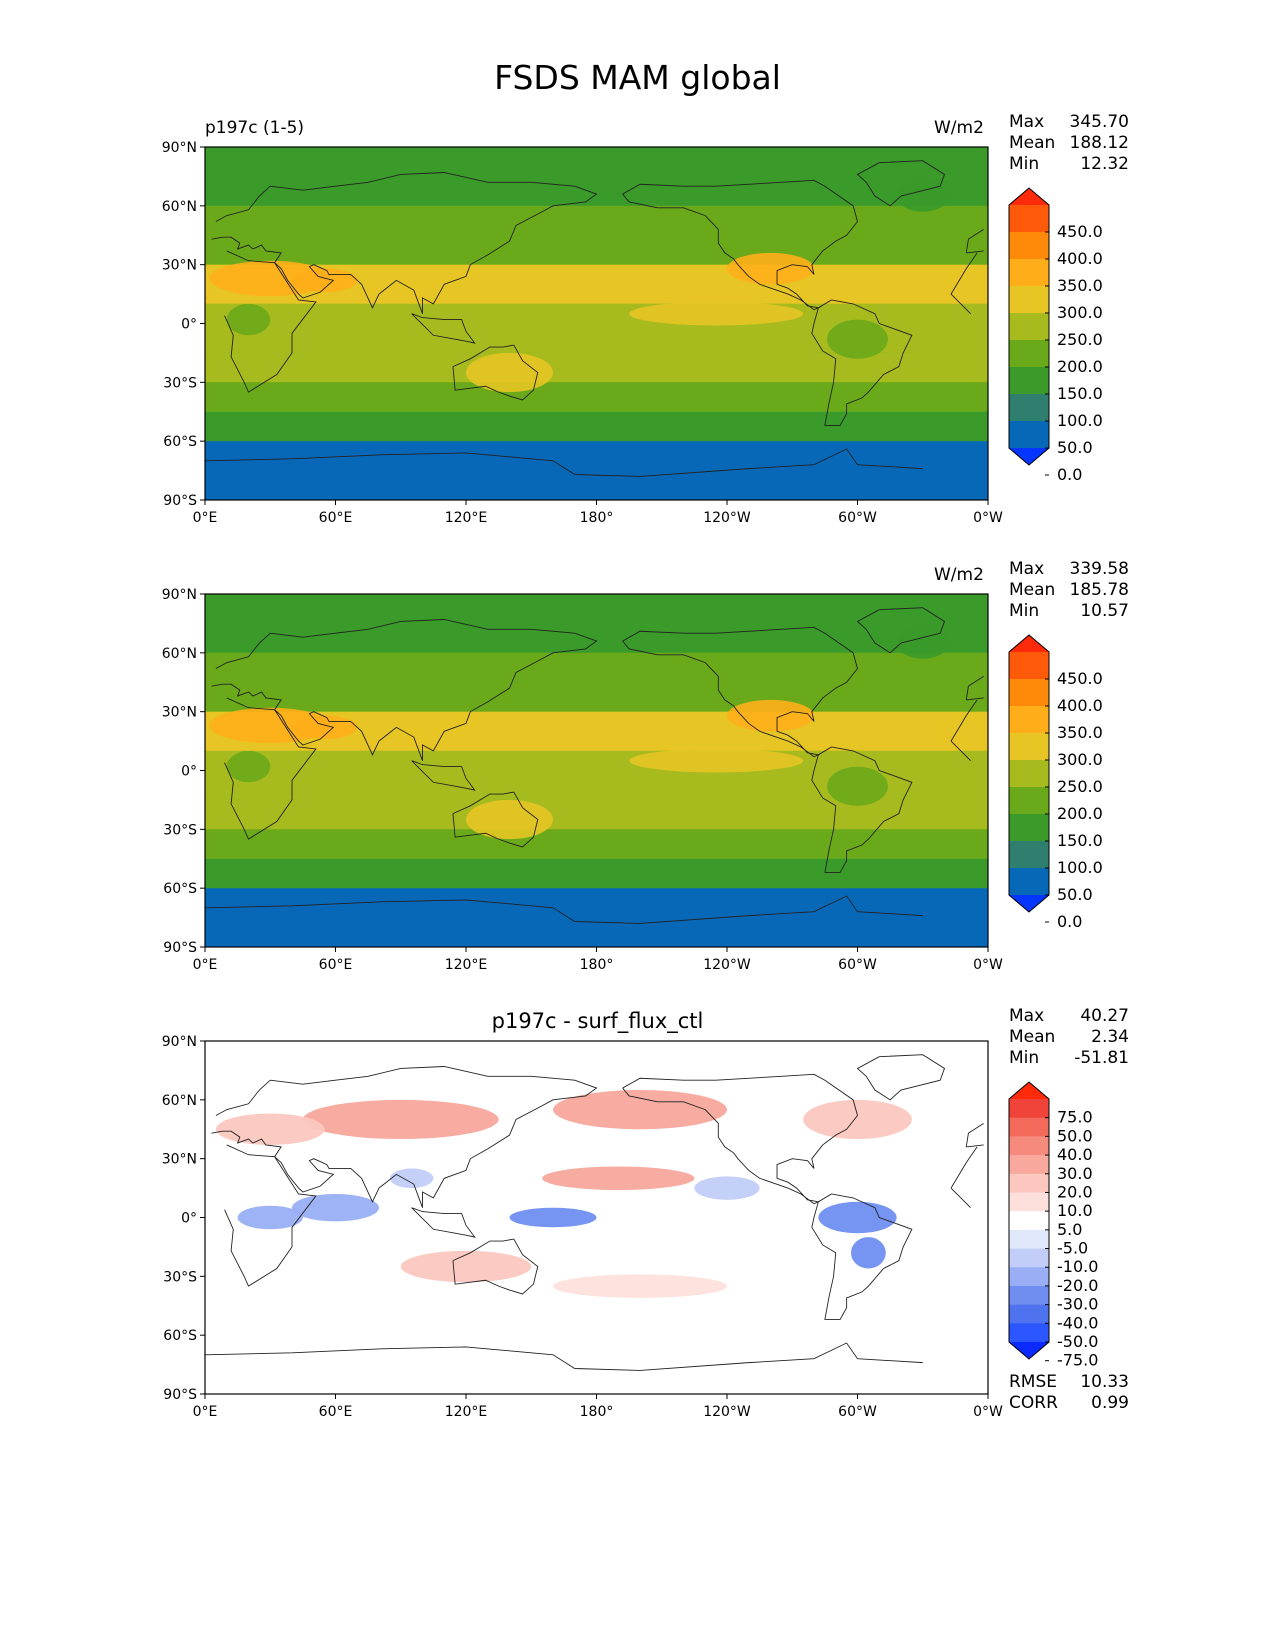 The height and width of the screenshot is (1650, 1275). I want to click on difference-map, so click(596, 1217).